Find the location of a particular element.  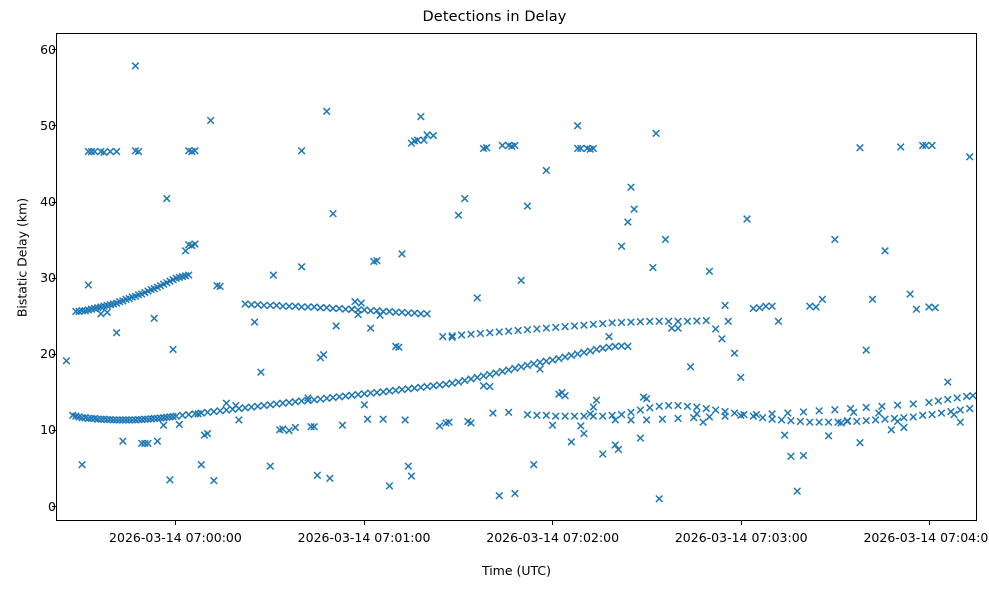

y-tick-label: 0 is located at coordinates (28, 506).